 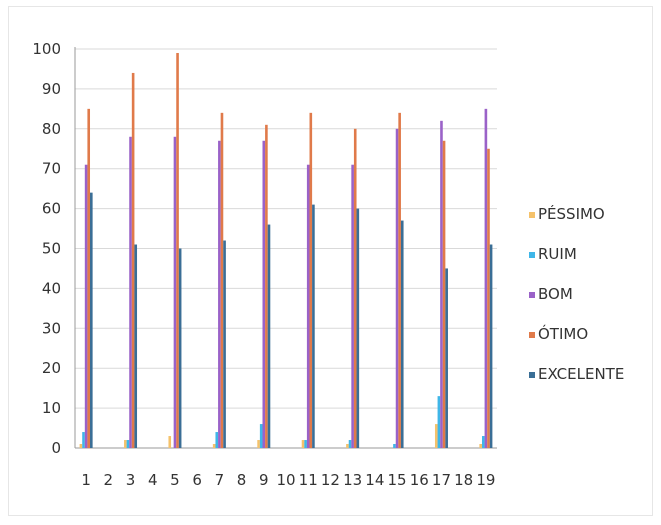 What do you see at coordinates (352, 480) in the screenshot?
I see `x-tick-label: 13` at bounding box center [352, 480].